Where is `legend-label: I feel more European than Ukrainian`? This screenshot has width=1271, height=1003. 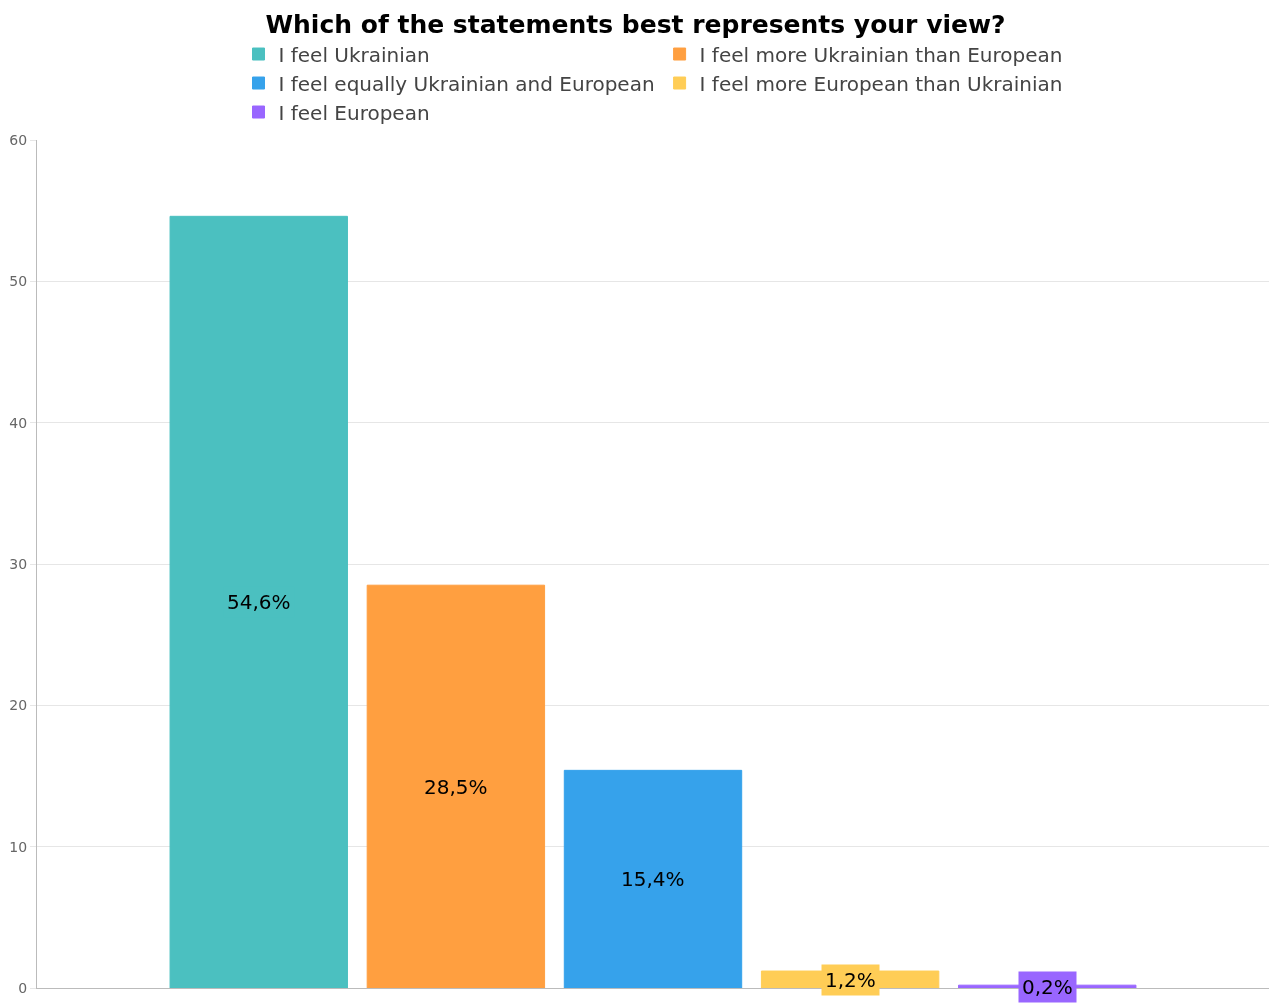
legend-label: I feel more European than Ukrainian is located at coordinates (881, 83).